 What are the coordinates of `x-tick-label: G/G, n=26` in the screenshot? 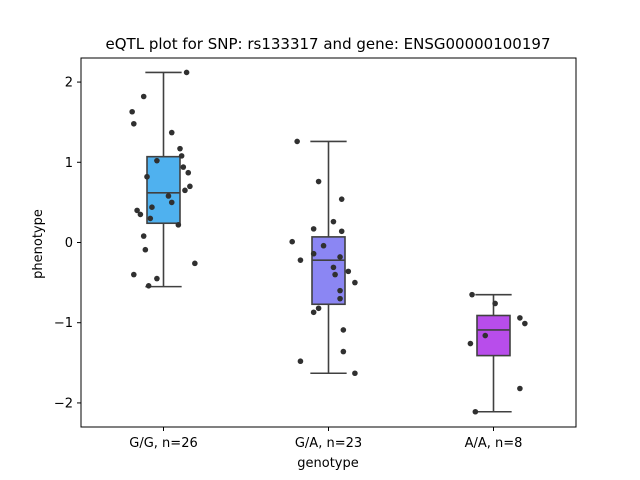 It's located at (163, 443).